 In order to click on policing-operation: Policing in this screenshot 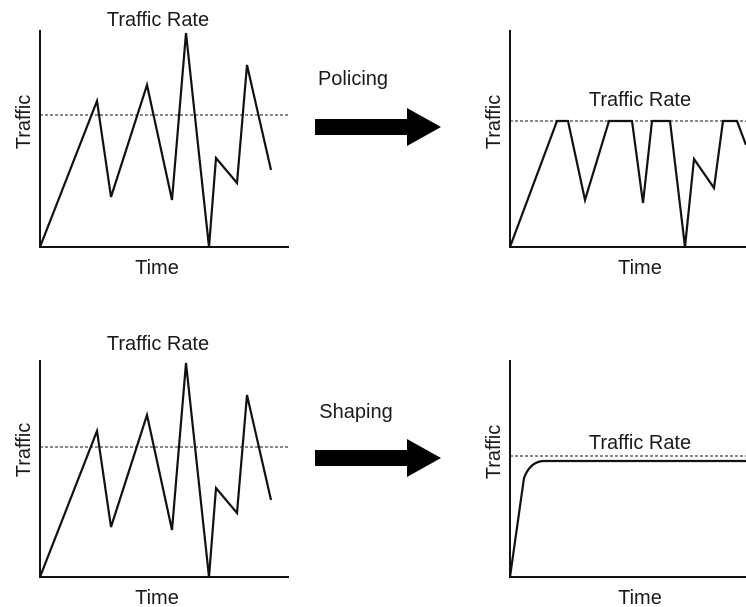, I will do `click(378, 107)`.